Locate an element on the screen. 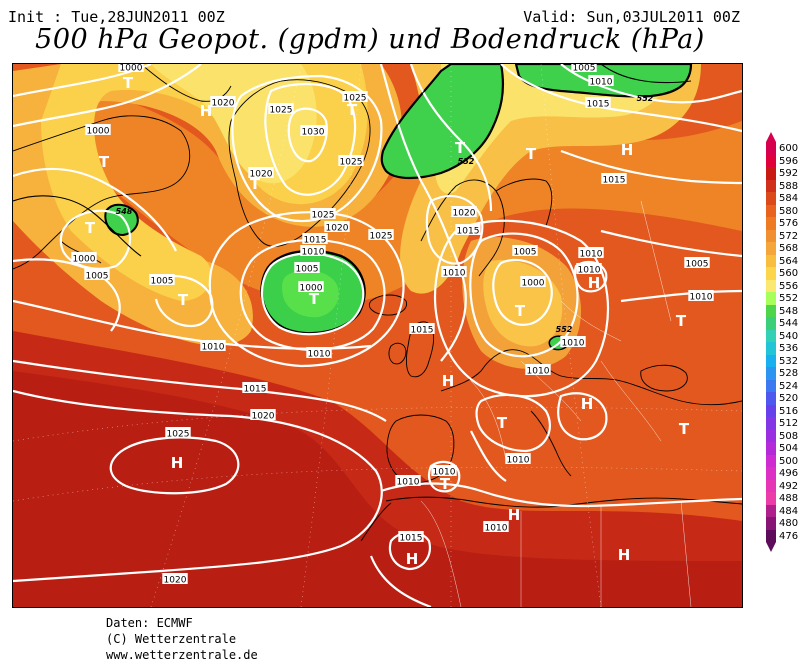  init-time: Init : Tue,28JUN2011 00Z is located at coordinates (116, 17).